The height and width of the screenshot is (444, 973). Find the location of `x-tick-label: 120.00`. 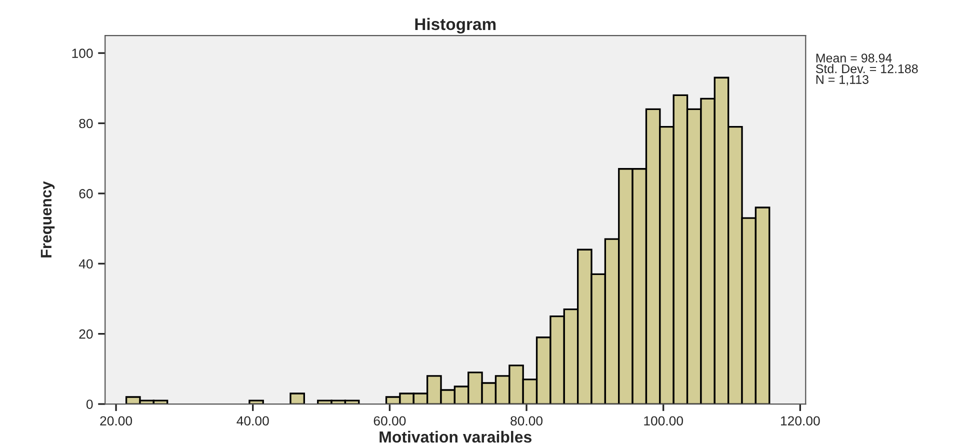

x-tick-label: 120.00 is located at coordinates (800, 421).